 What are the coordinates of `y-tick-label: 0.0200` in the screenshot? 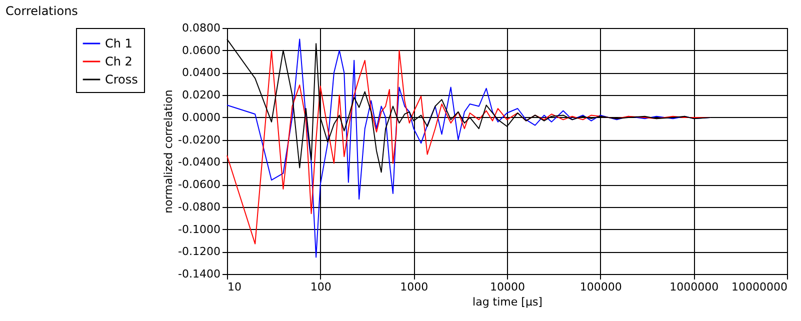 It's located at (201, 95).